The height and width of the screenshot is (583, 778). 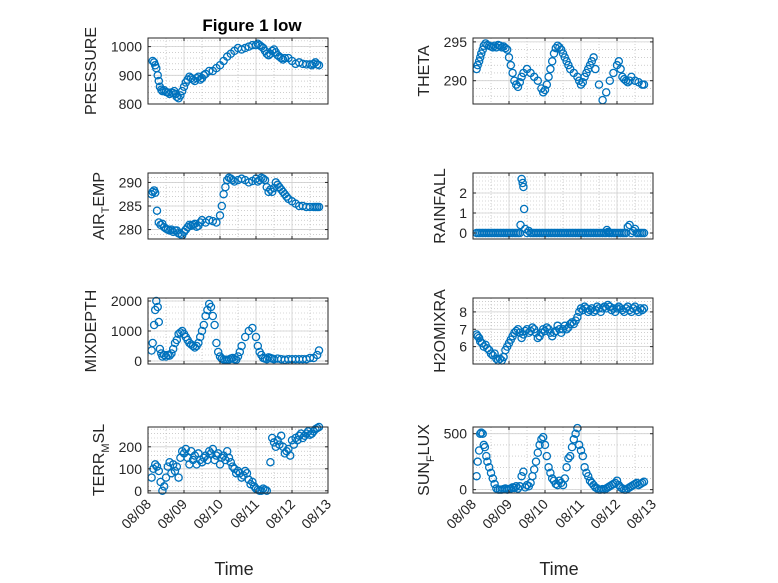 I want to click on y-axis-label: H2OMIXRA, so click(x=440, y=331).